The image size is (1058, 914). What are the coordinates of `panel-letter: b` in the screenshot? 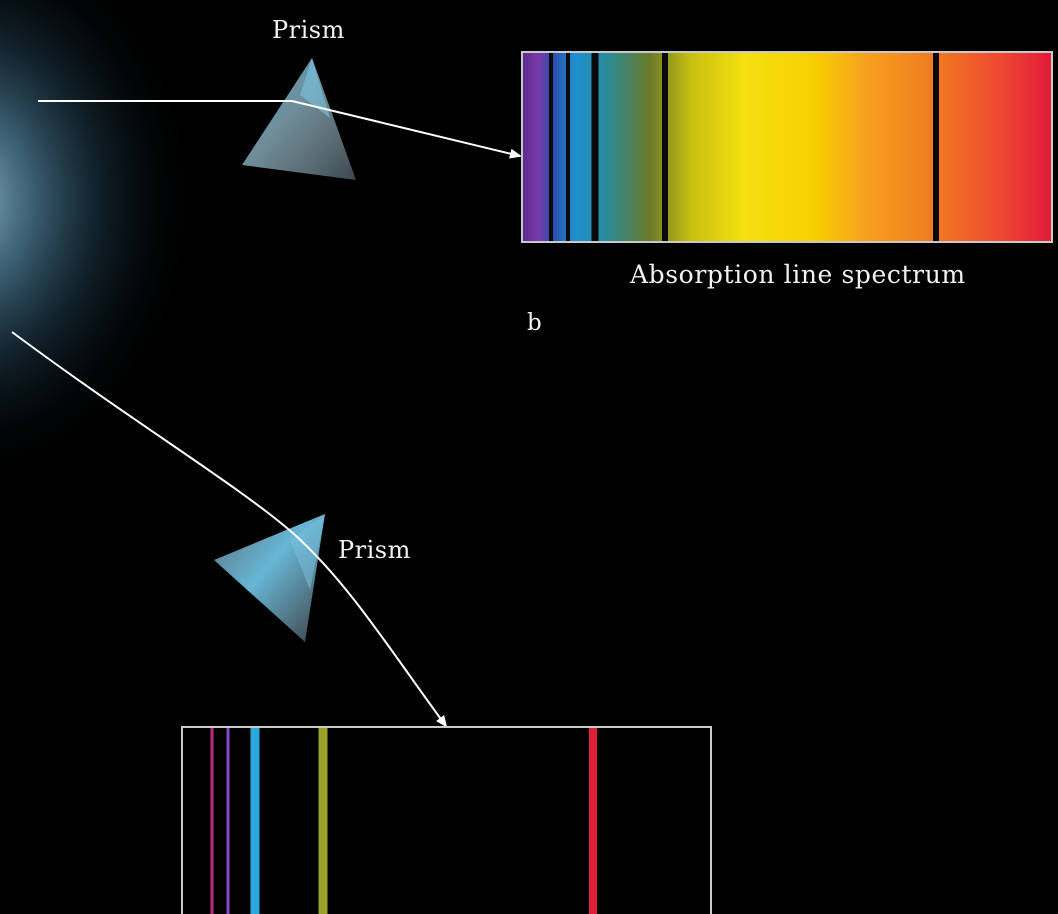 It's located at (534, 323).